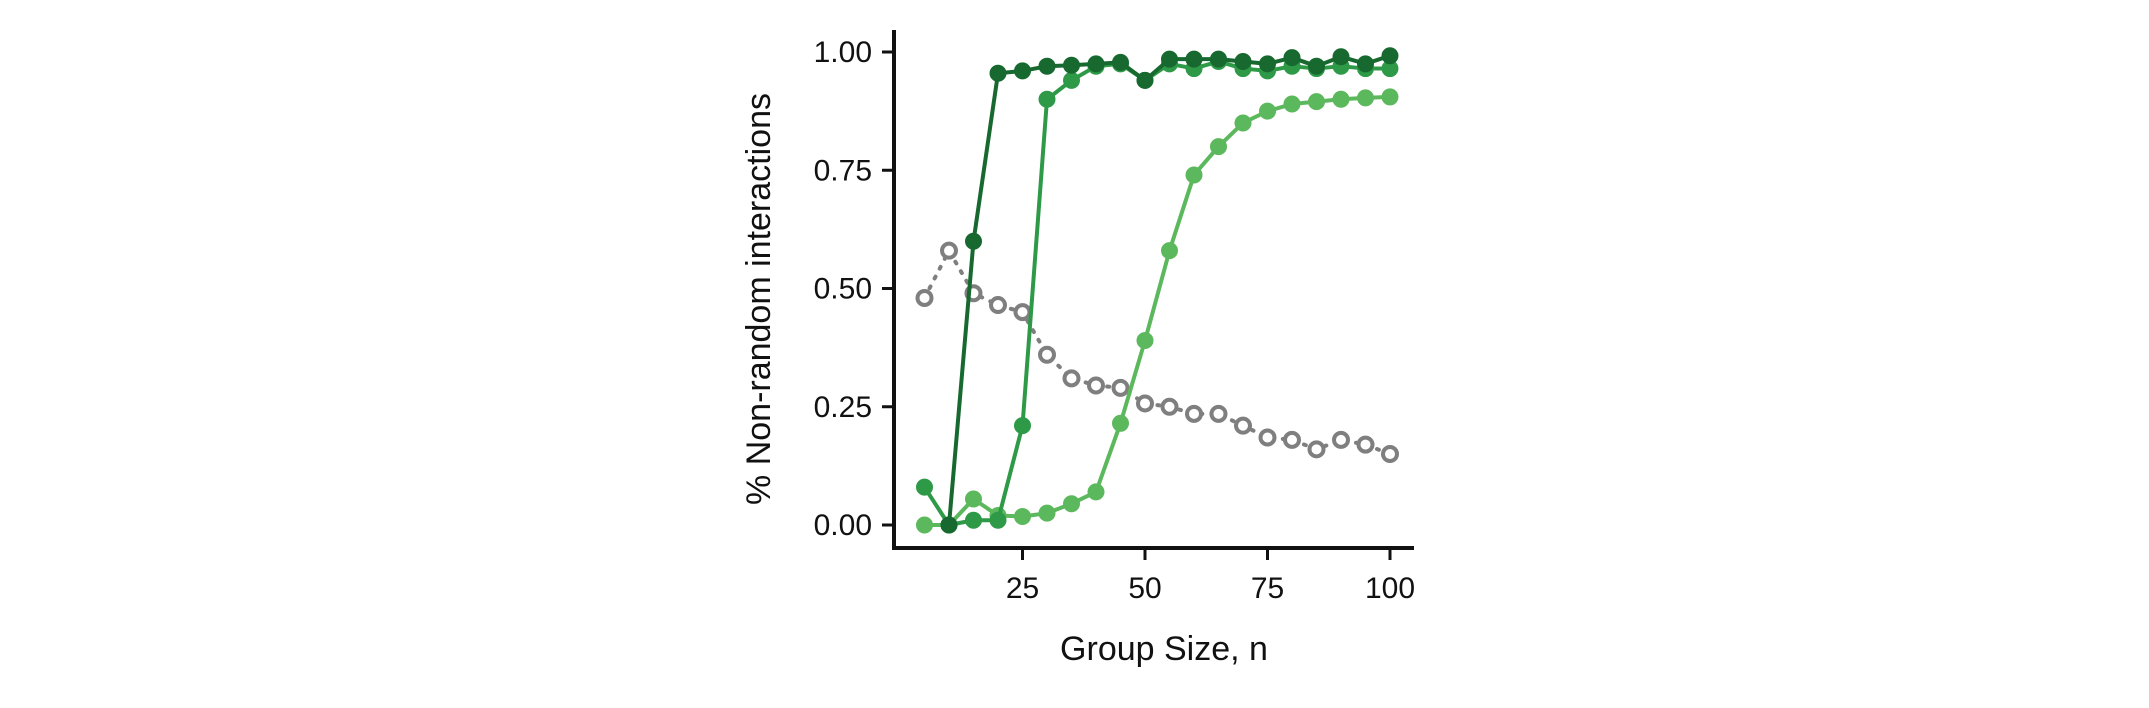 This screenshot has height=708, width=2149. What do you see at coordinates (1210, 576) in the screenshot?
I see `x-axis-ticks: 25 50 75 100` at bounding box center [1210, 576].